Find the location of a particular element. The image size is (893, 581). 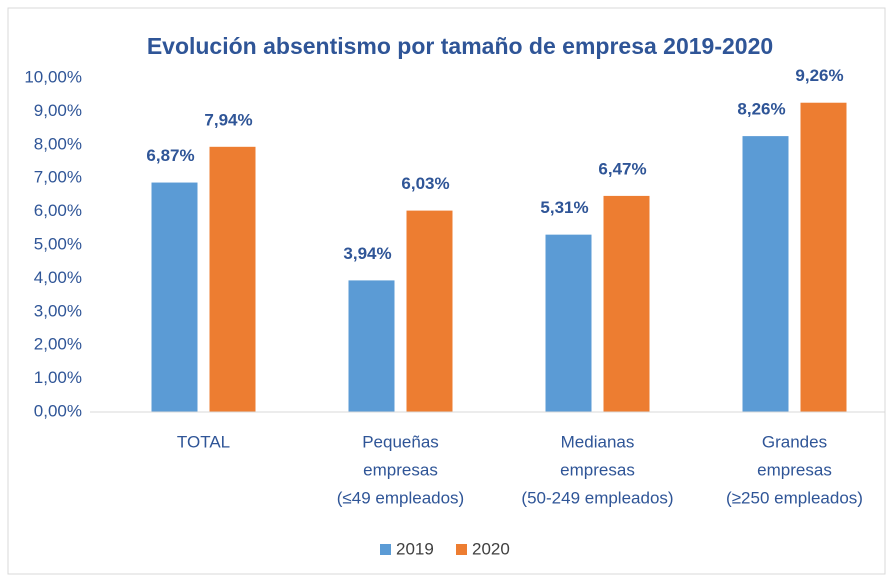

y-tick-label: 1,00% is located at coordinates (58, 377).